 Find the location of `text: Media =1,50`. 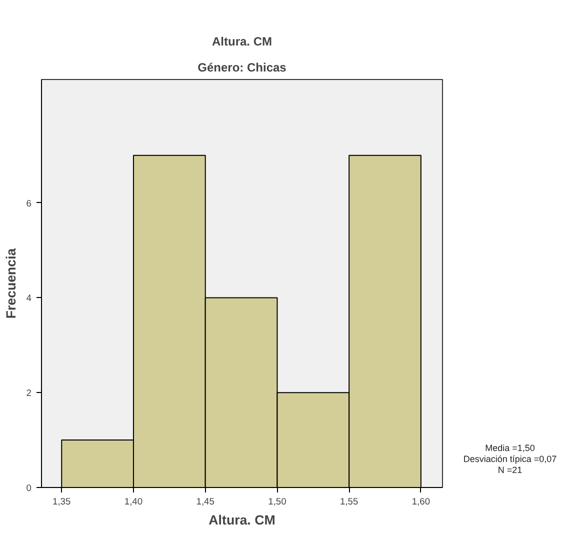

text: Media =1,50 is located at coordinates (510, 448).